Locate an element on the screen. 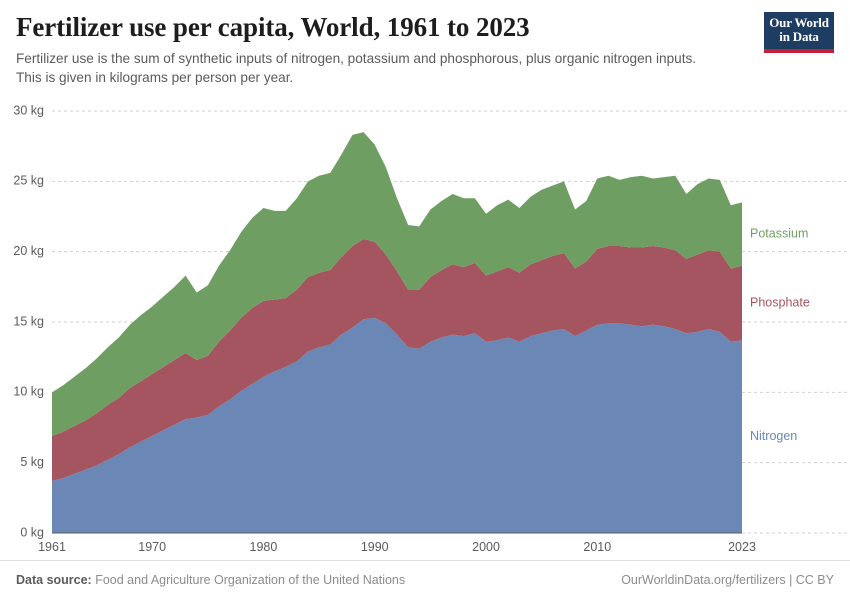 Image resolution: width=850 pixels, height=601 pixels. x-tick-label: 1980 is located at coordinates (264, 547).